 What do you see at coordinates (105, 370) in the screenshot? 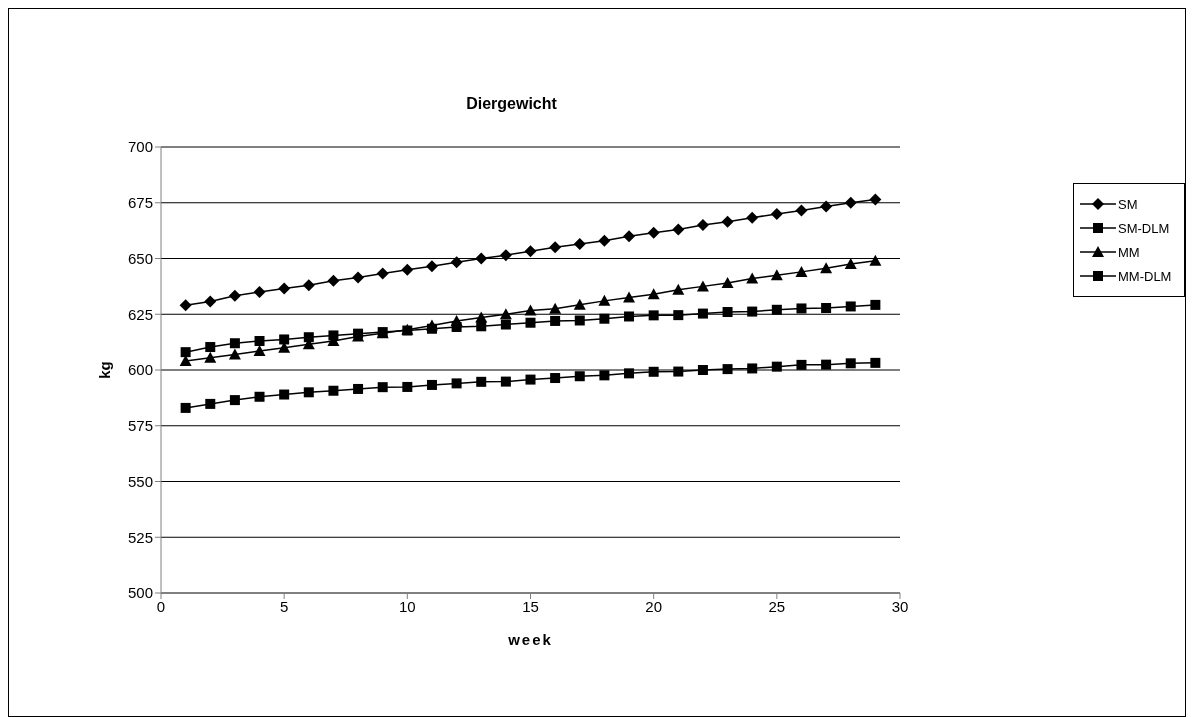
I see `y-axis-title: kg` at bounding box center [105, 370].